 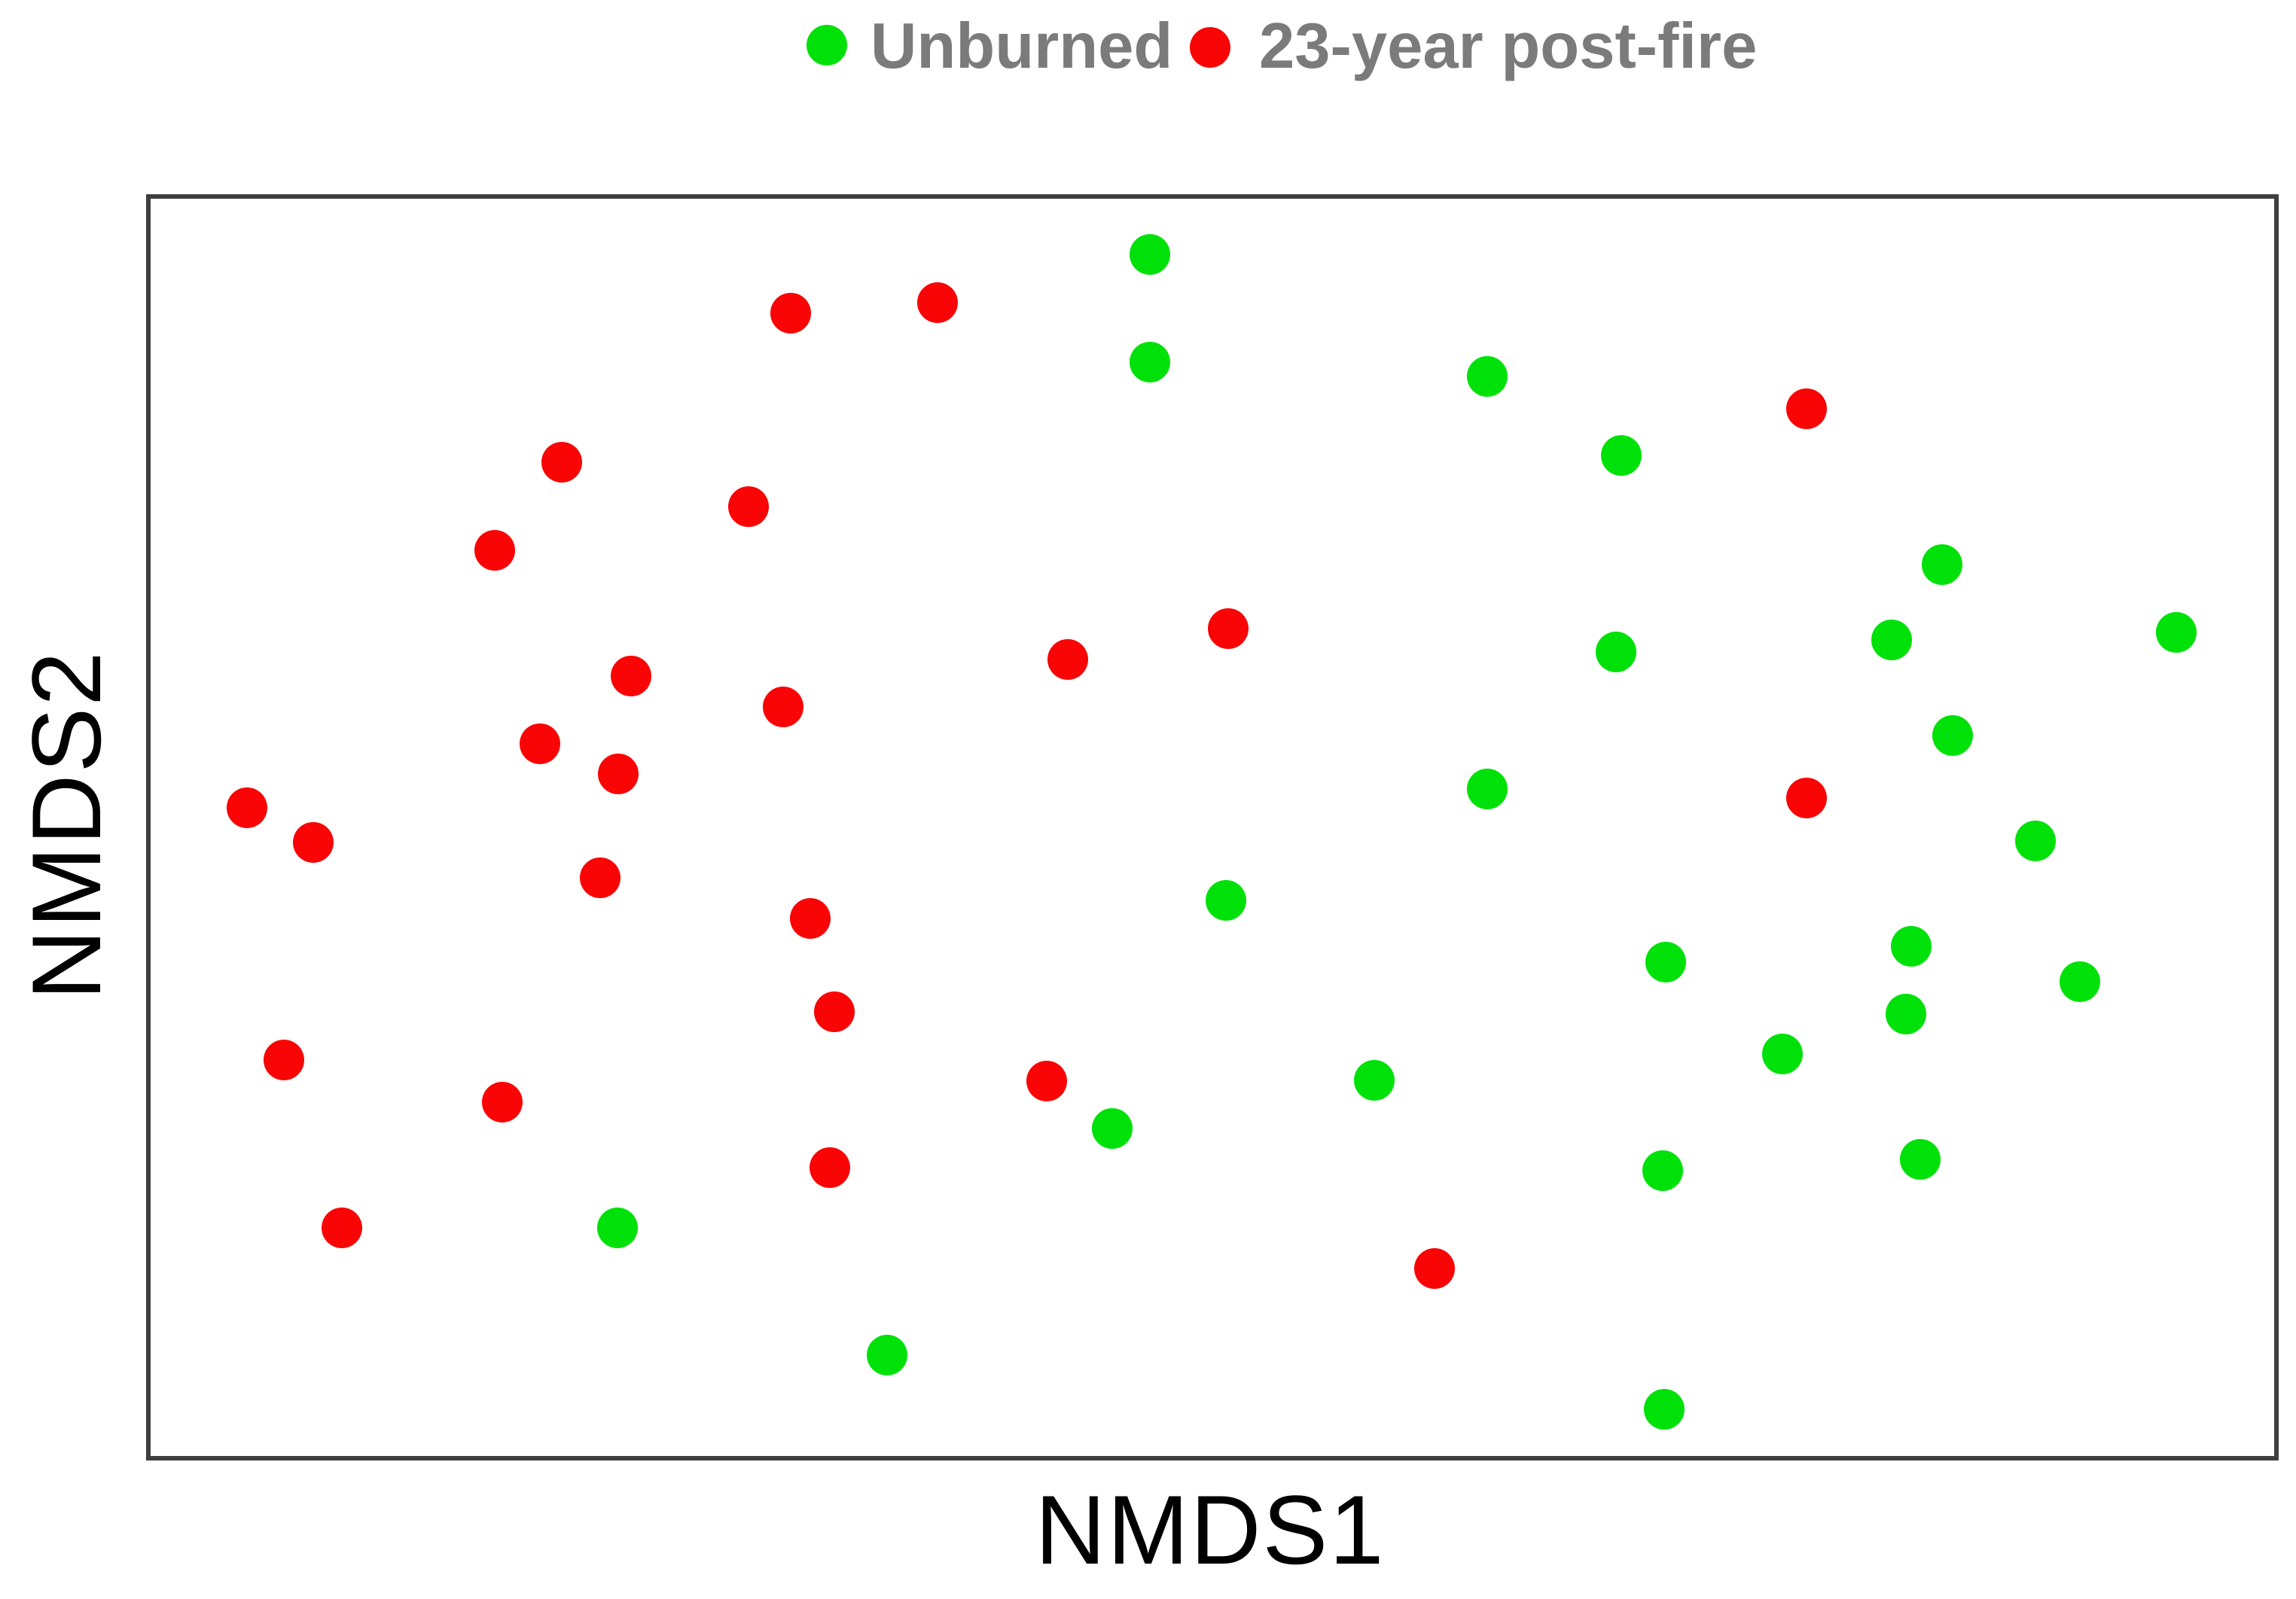 I want to click on y-axis-label: NMDS2, so click(x=66, y=825).